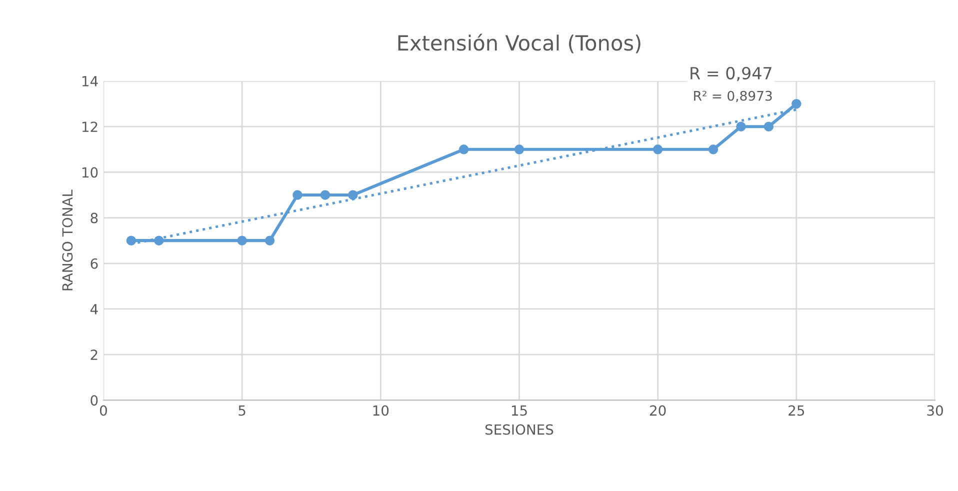  What do you see at coordinates (94, 400) in the screenshot?
I see `y-tick-label: 0` at bounding box center [94, 400].